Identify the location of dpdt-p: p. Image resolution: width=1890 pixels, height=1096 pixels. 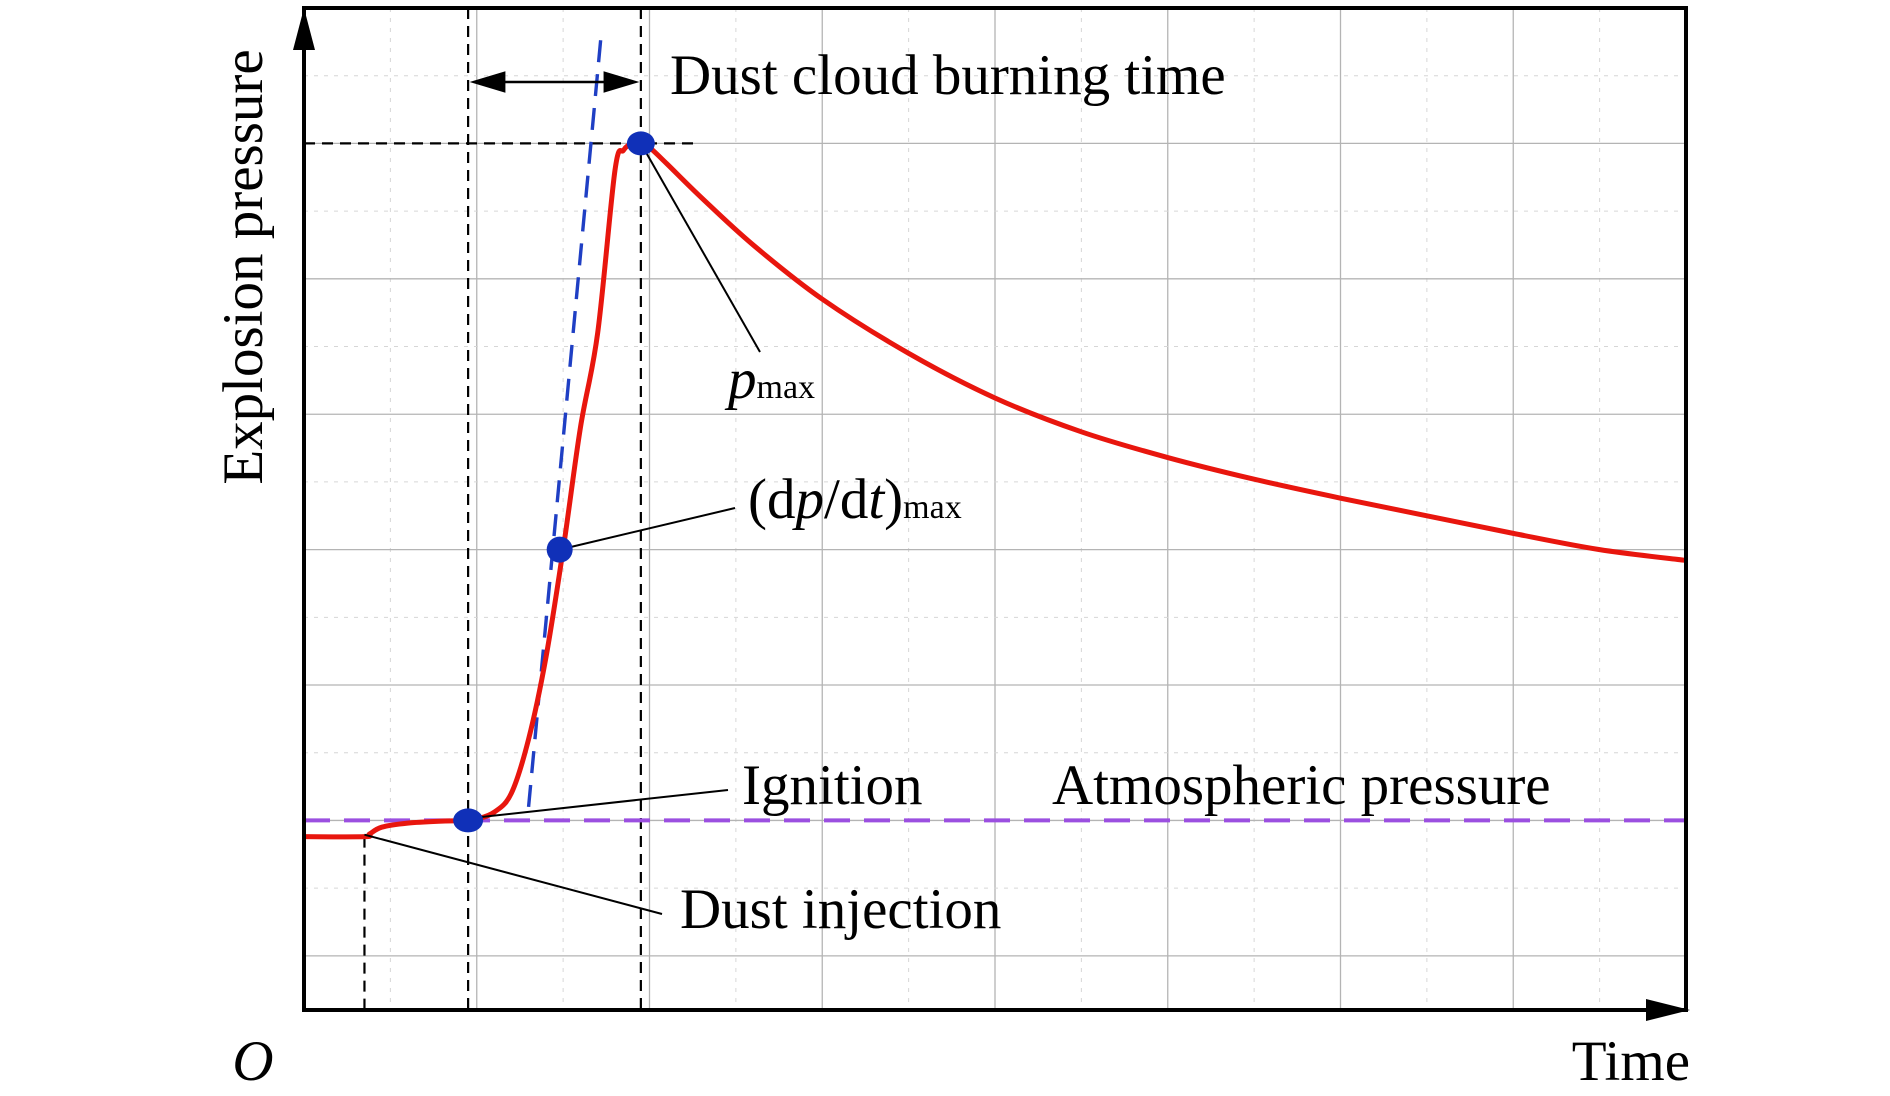
(807, 499).